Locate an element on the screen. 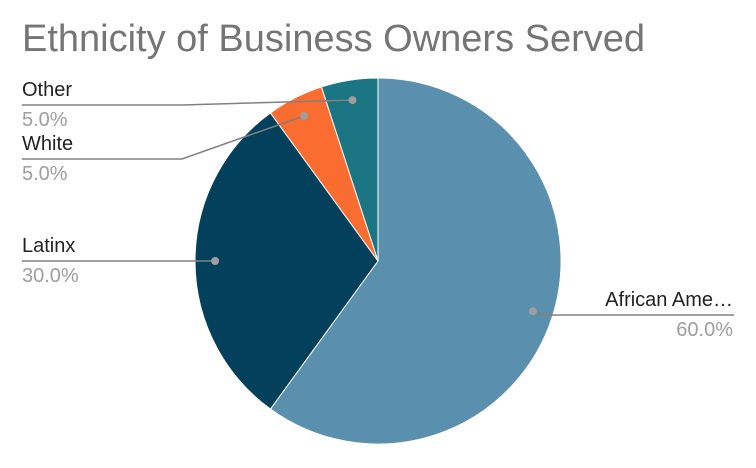  leader-dot-white is located at coordinates (304, 115).